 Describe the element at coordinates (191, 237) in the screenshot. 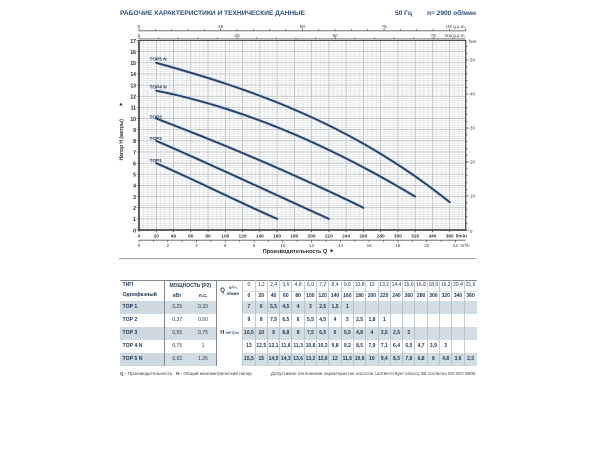

I see `svg-text: 60` at that location.